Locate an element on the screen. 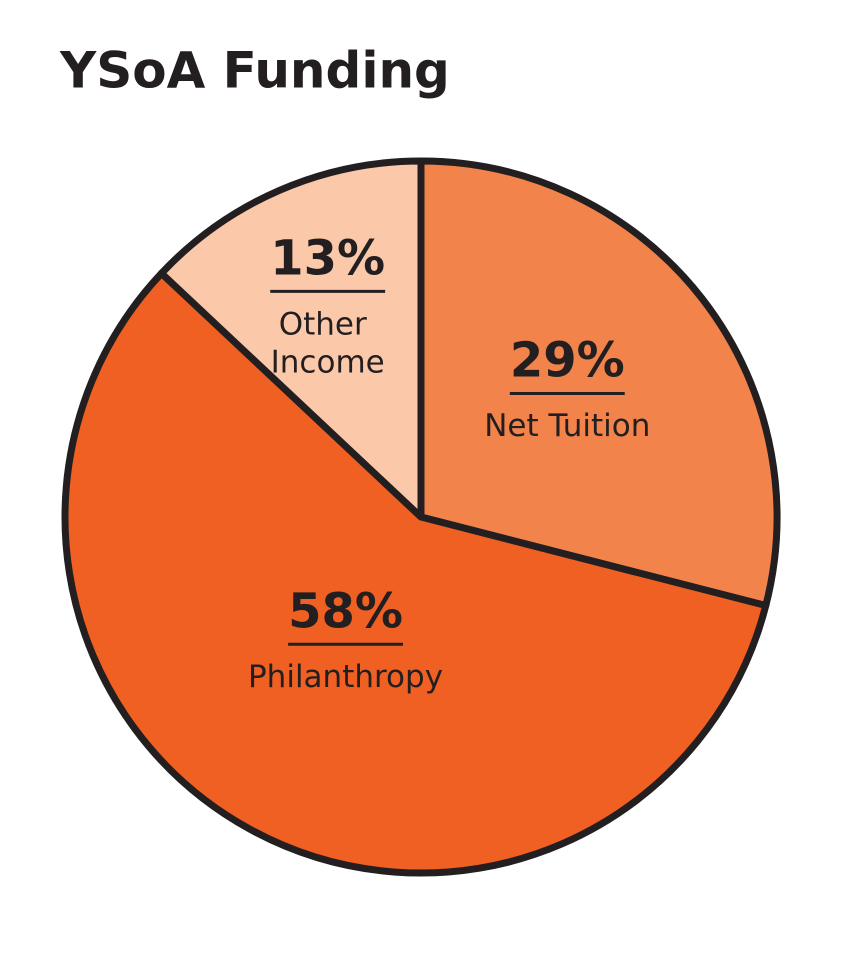 This screenshot has width=848, height=956. value-label: 13% is located at coordinates (327, 258).